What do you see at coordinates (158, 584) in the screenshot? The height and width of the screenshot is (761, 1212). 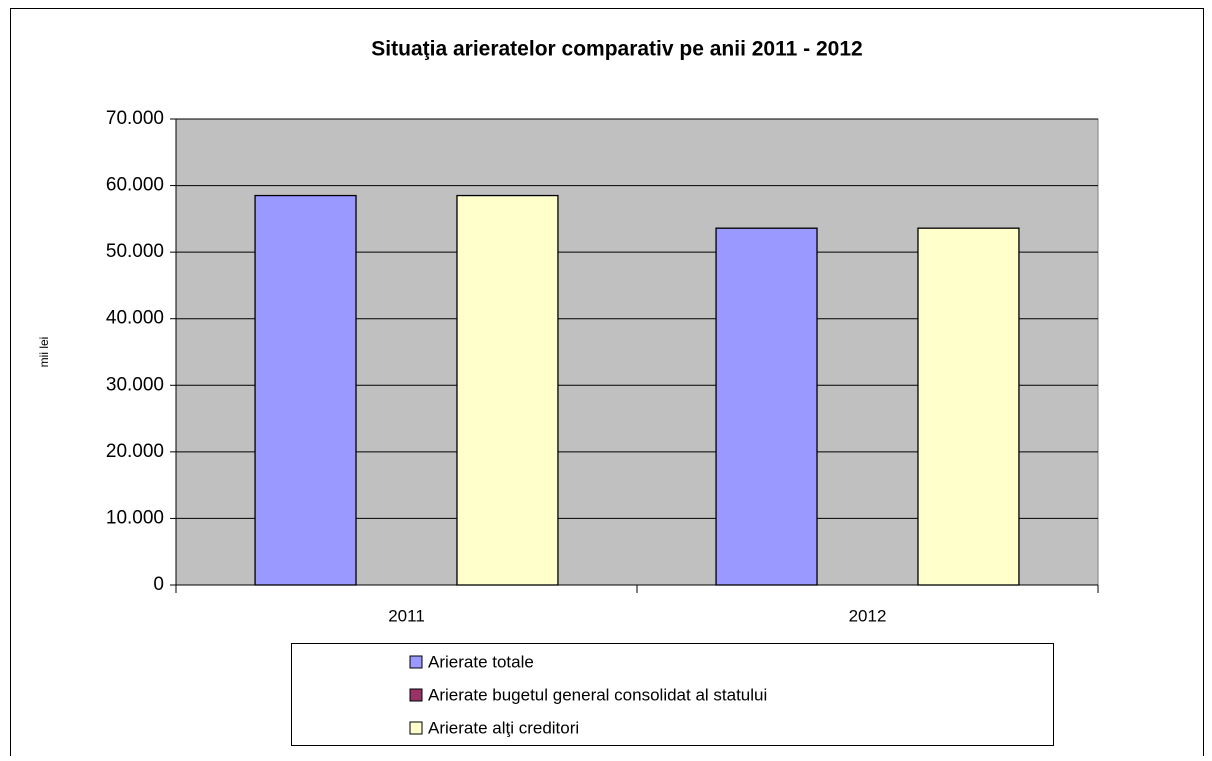 I see `y-tick-label: 0` at bounding box center [158, 584].